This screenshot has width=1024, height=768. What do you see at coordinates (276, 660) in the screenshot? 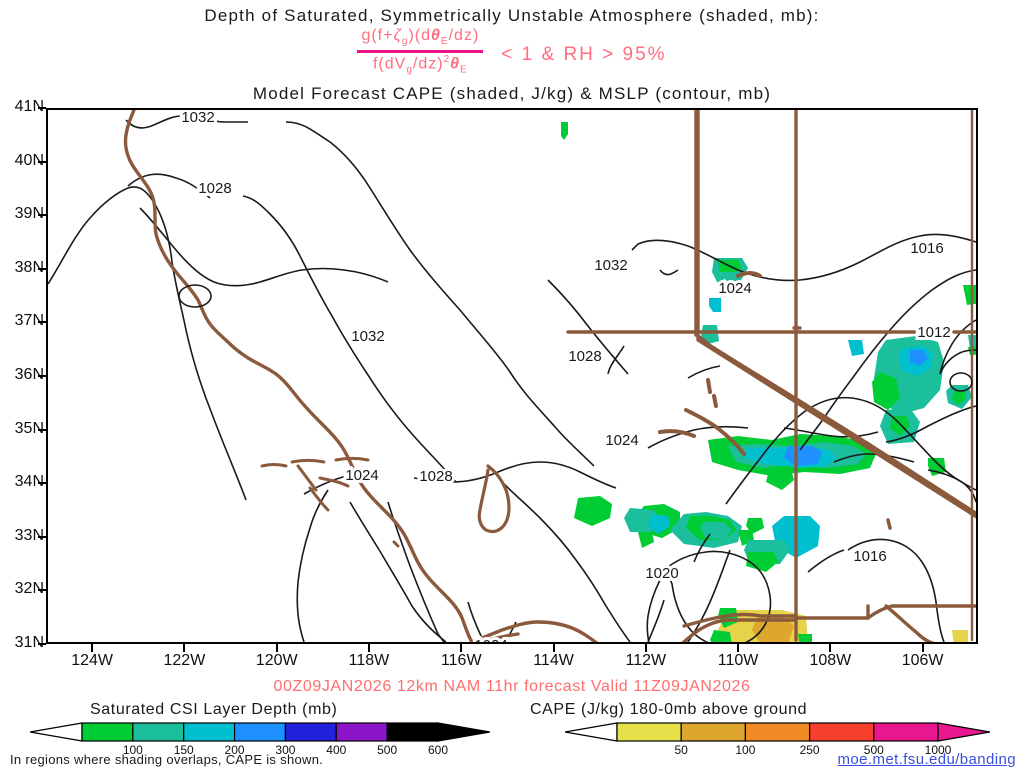
I see `x-axis-label: 120W` at bounding box center [276, 660].